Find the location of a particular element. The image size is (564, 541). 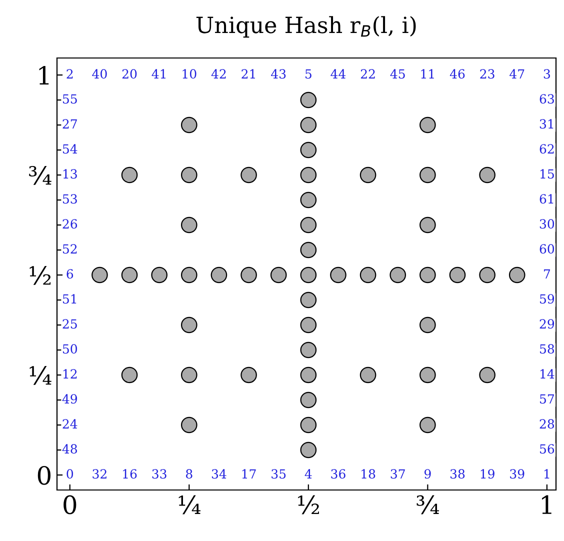

annotation: 55 is located at coordinates (69, 99).